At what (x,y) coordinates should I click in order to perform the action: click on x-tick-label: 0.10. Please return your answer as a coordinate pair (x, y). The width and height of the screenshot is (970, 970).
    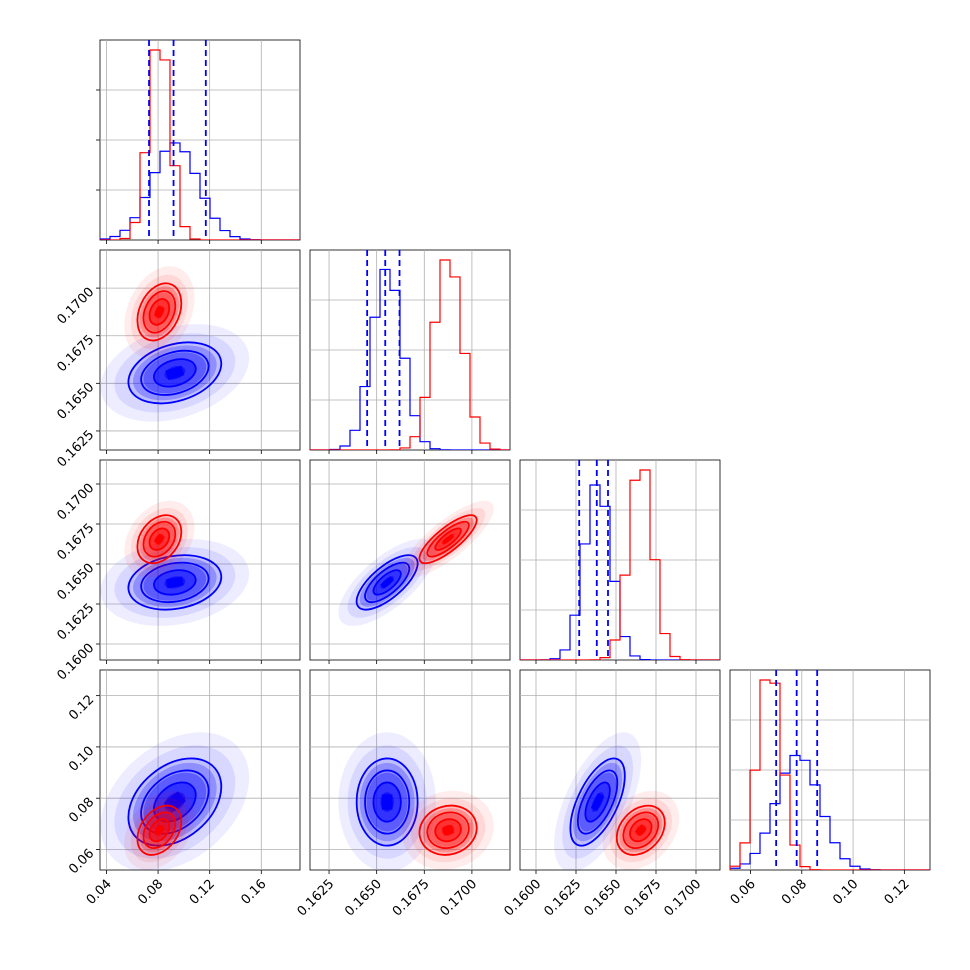
    Looking at the image, I should click on (845, 892).